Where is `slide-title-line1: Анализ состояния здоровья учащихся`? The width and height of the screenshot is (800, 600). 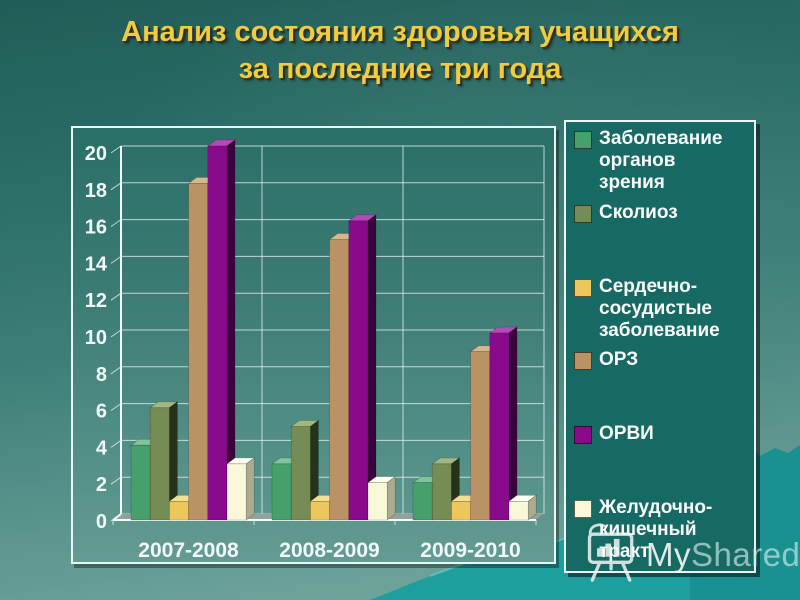 slide-title-line1: Анализ состояния здоровья учащихся is located at coordinates (400, 32).